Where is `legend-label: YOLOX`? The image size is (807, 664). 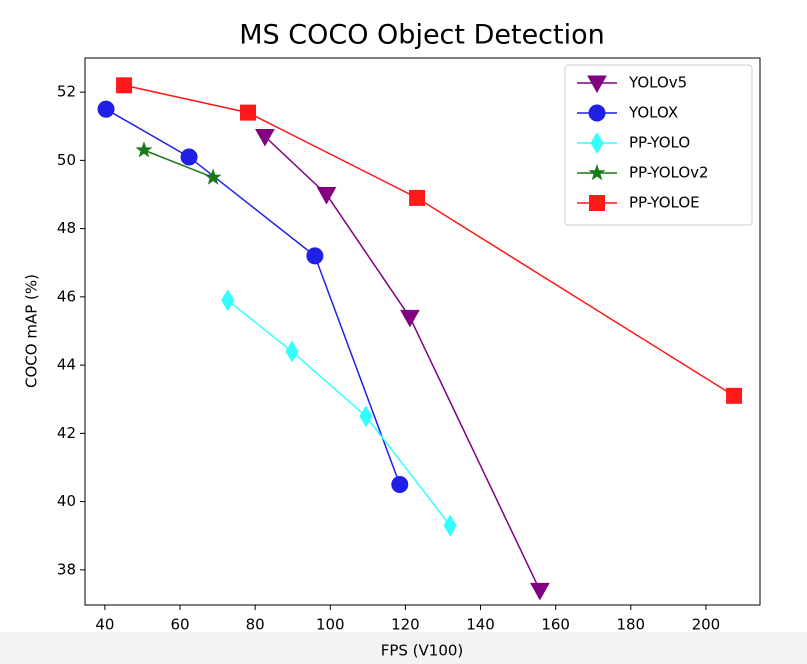
legend-label: YOLOX is located at coordinates (653, 113).